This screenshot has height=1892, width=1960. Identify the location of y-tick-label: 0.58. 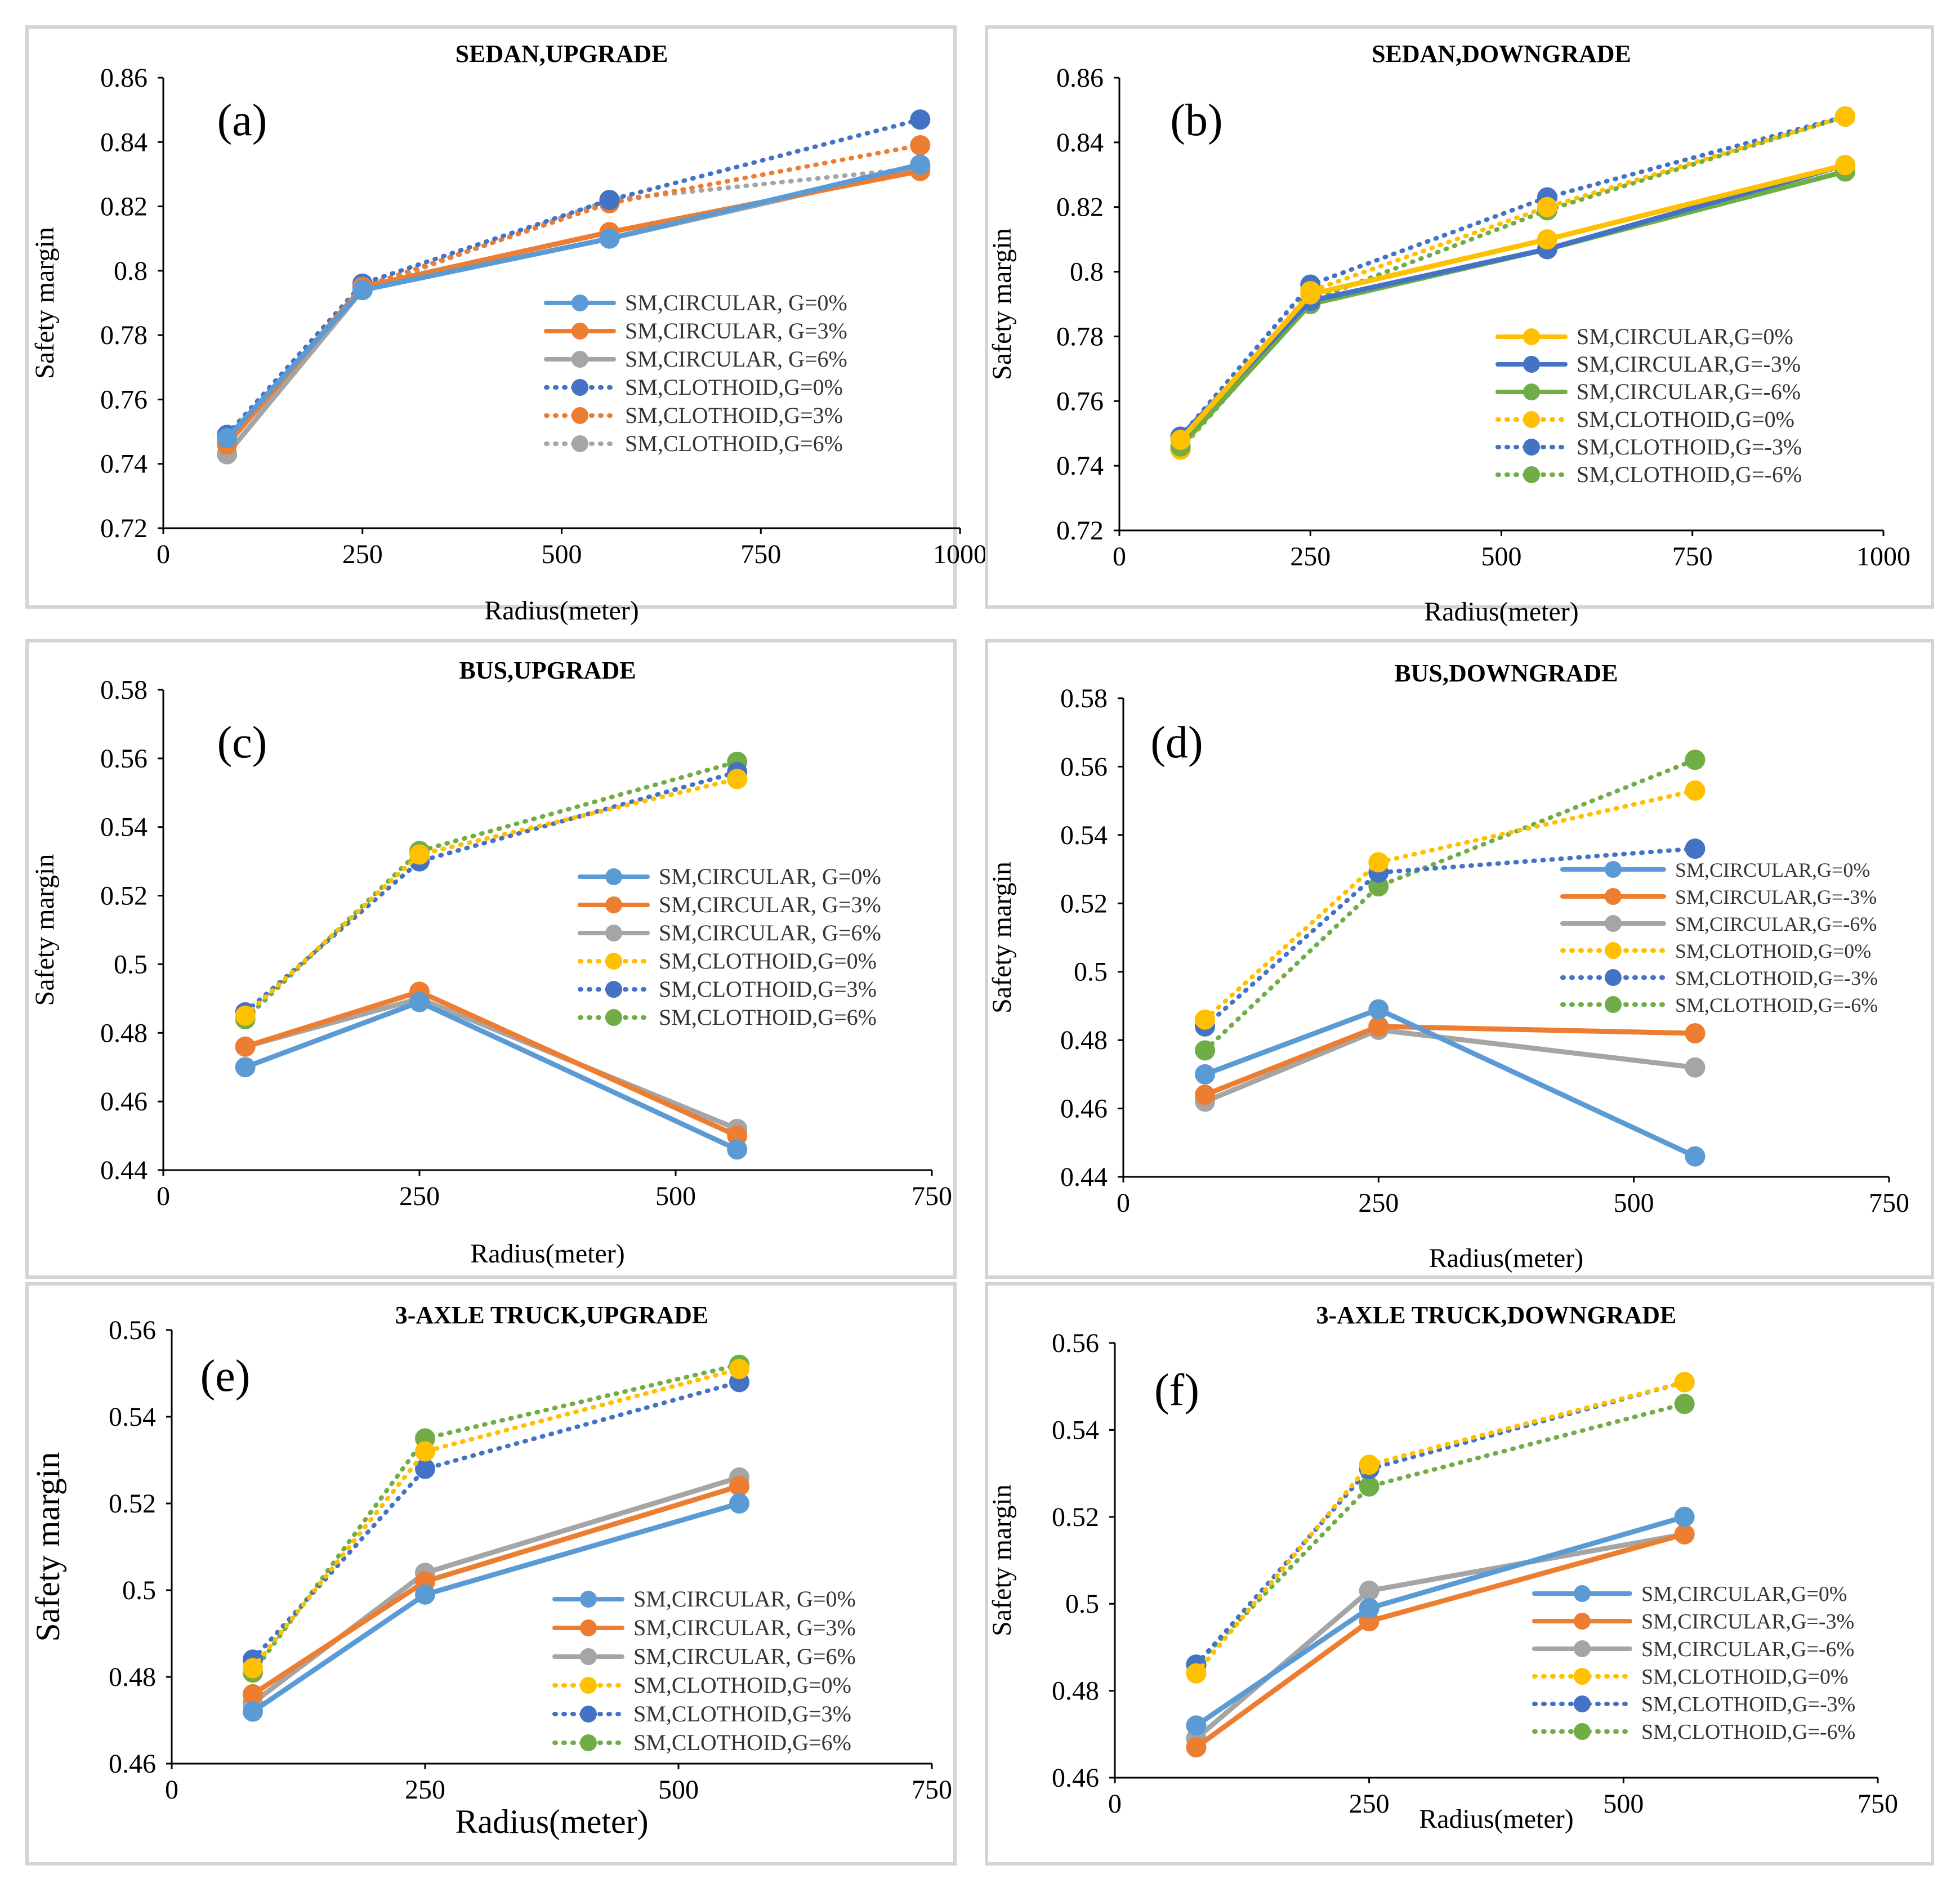
(1084, 698).